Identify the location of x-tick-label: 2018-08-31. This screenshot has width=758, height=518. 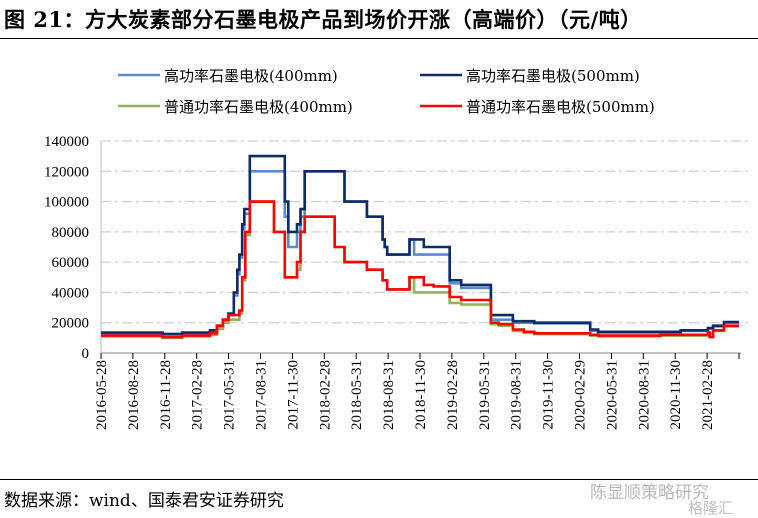
(389, 395).